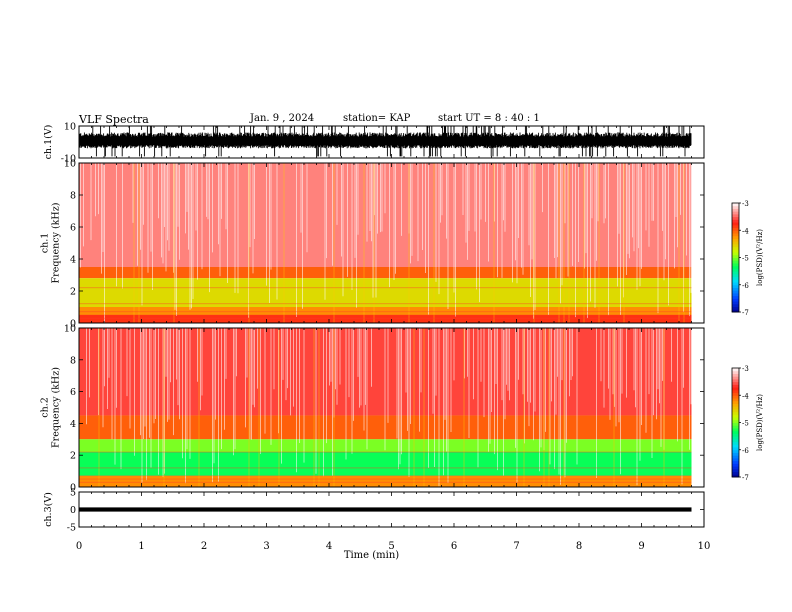  Describe the element at coordinates (73, 292) in the screenshot. I see `ch1-spectrogram-tick-label: 2` at that location.